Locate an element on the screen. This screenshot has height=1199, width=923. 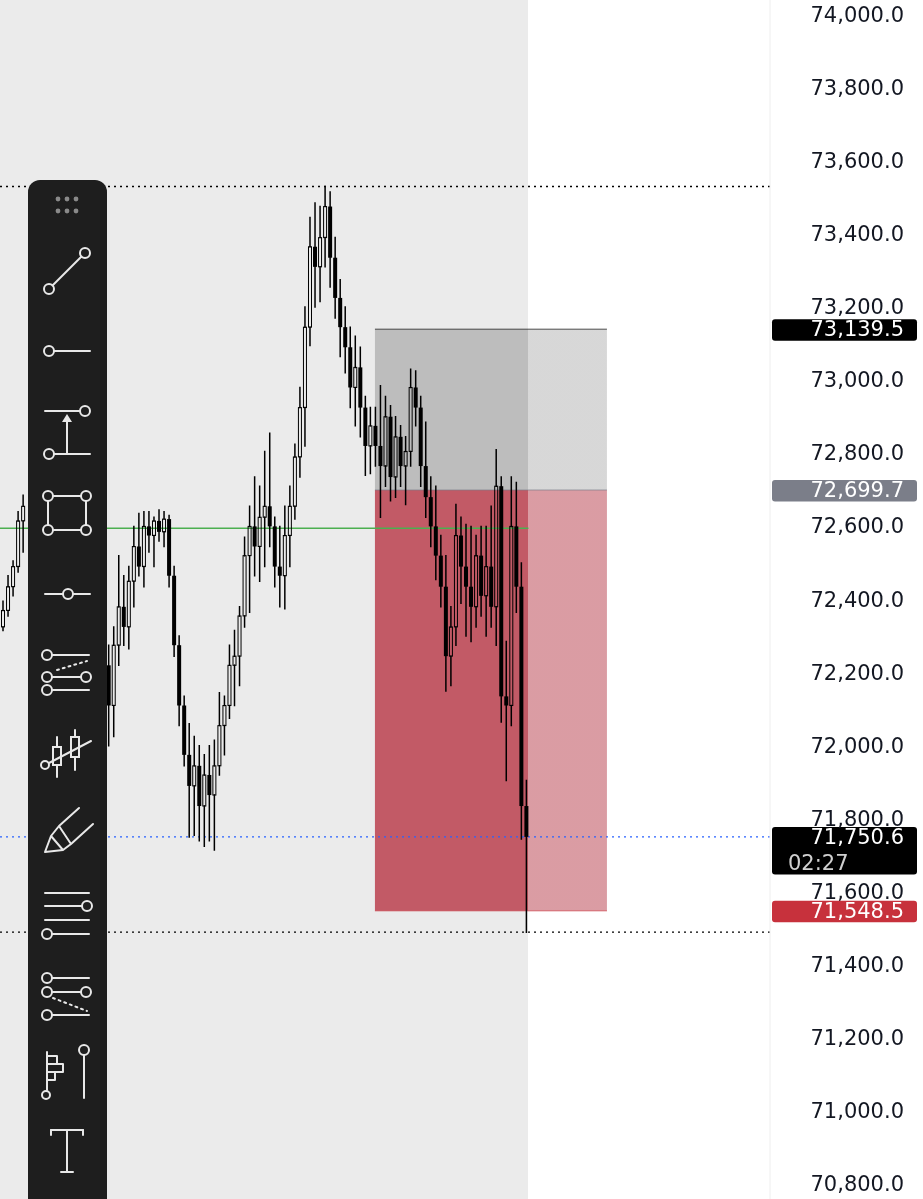
y-tick-label: 73,000.0 is located at coordinates (857, 380).